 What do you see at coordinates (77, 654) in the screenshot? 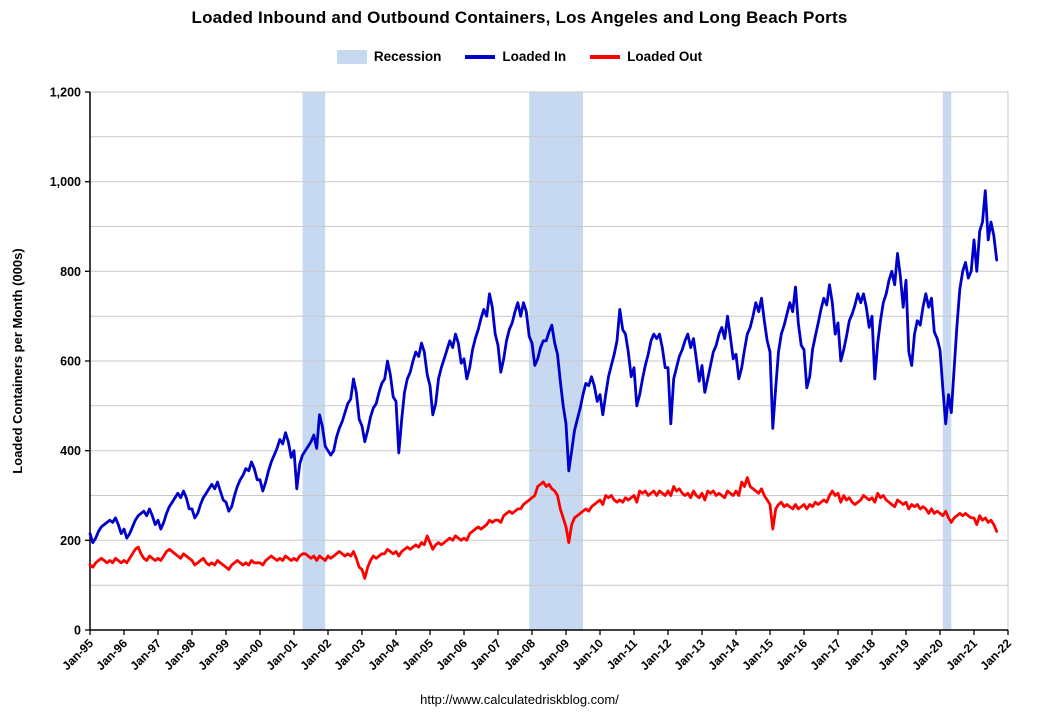
I see `svg-text: Jan-95` at bounding box center [77, 654].